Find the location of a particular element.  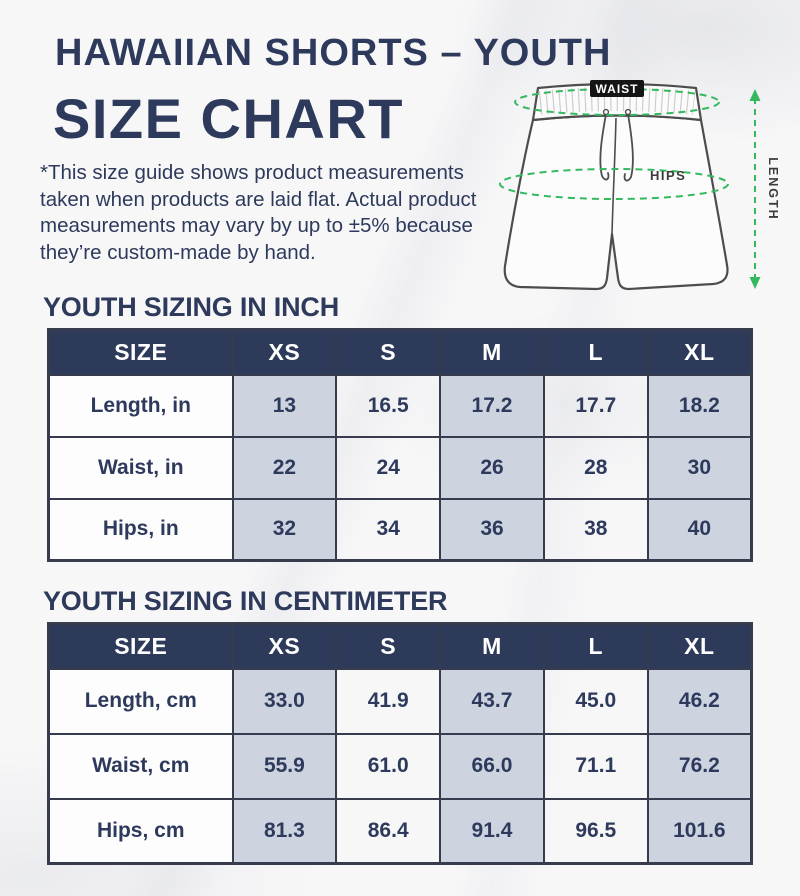

table-row: Hips, in 32 34 36 38 40 is located at coordinates (400, 529).